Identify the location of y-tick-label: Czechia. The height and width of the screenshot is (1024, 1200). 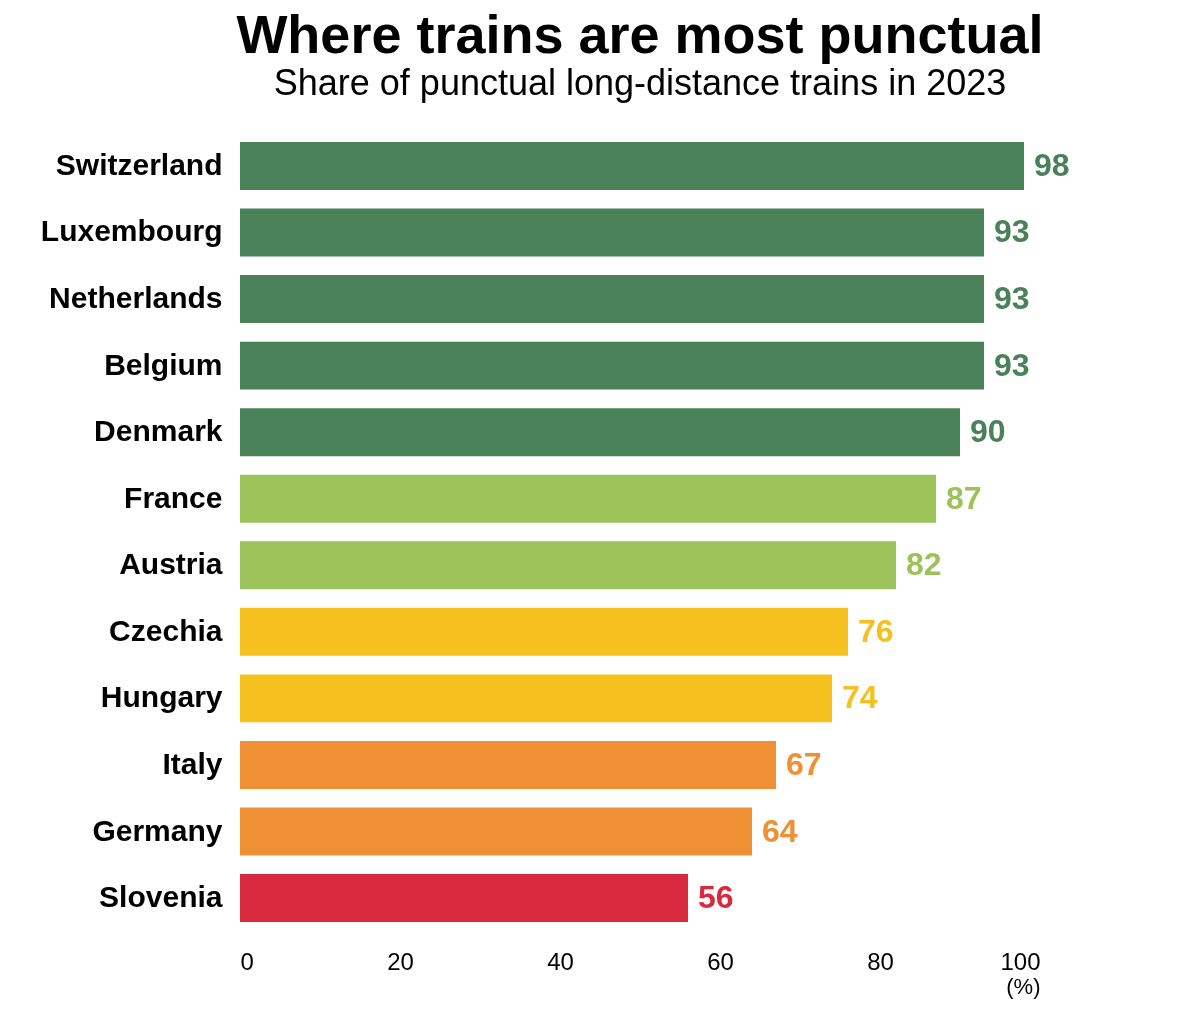
(166, 630).